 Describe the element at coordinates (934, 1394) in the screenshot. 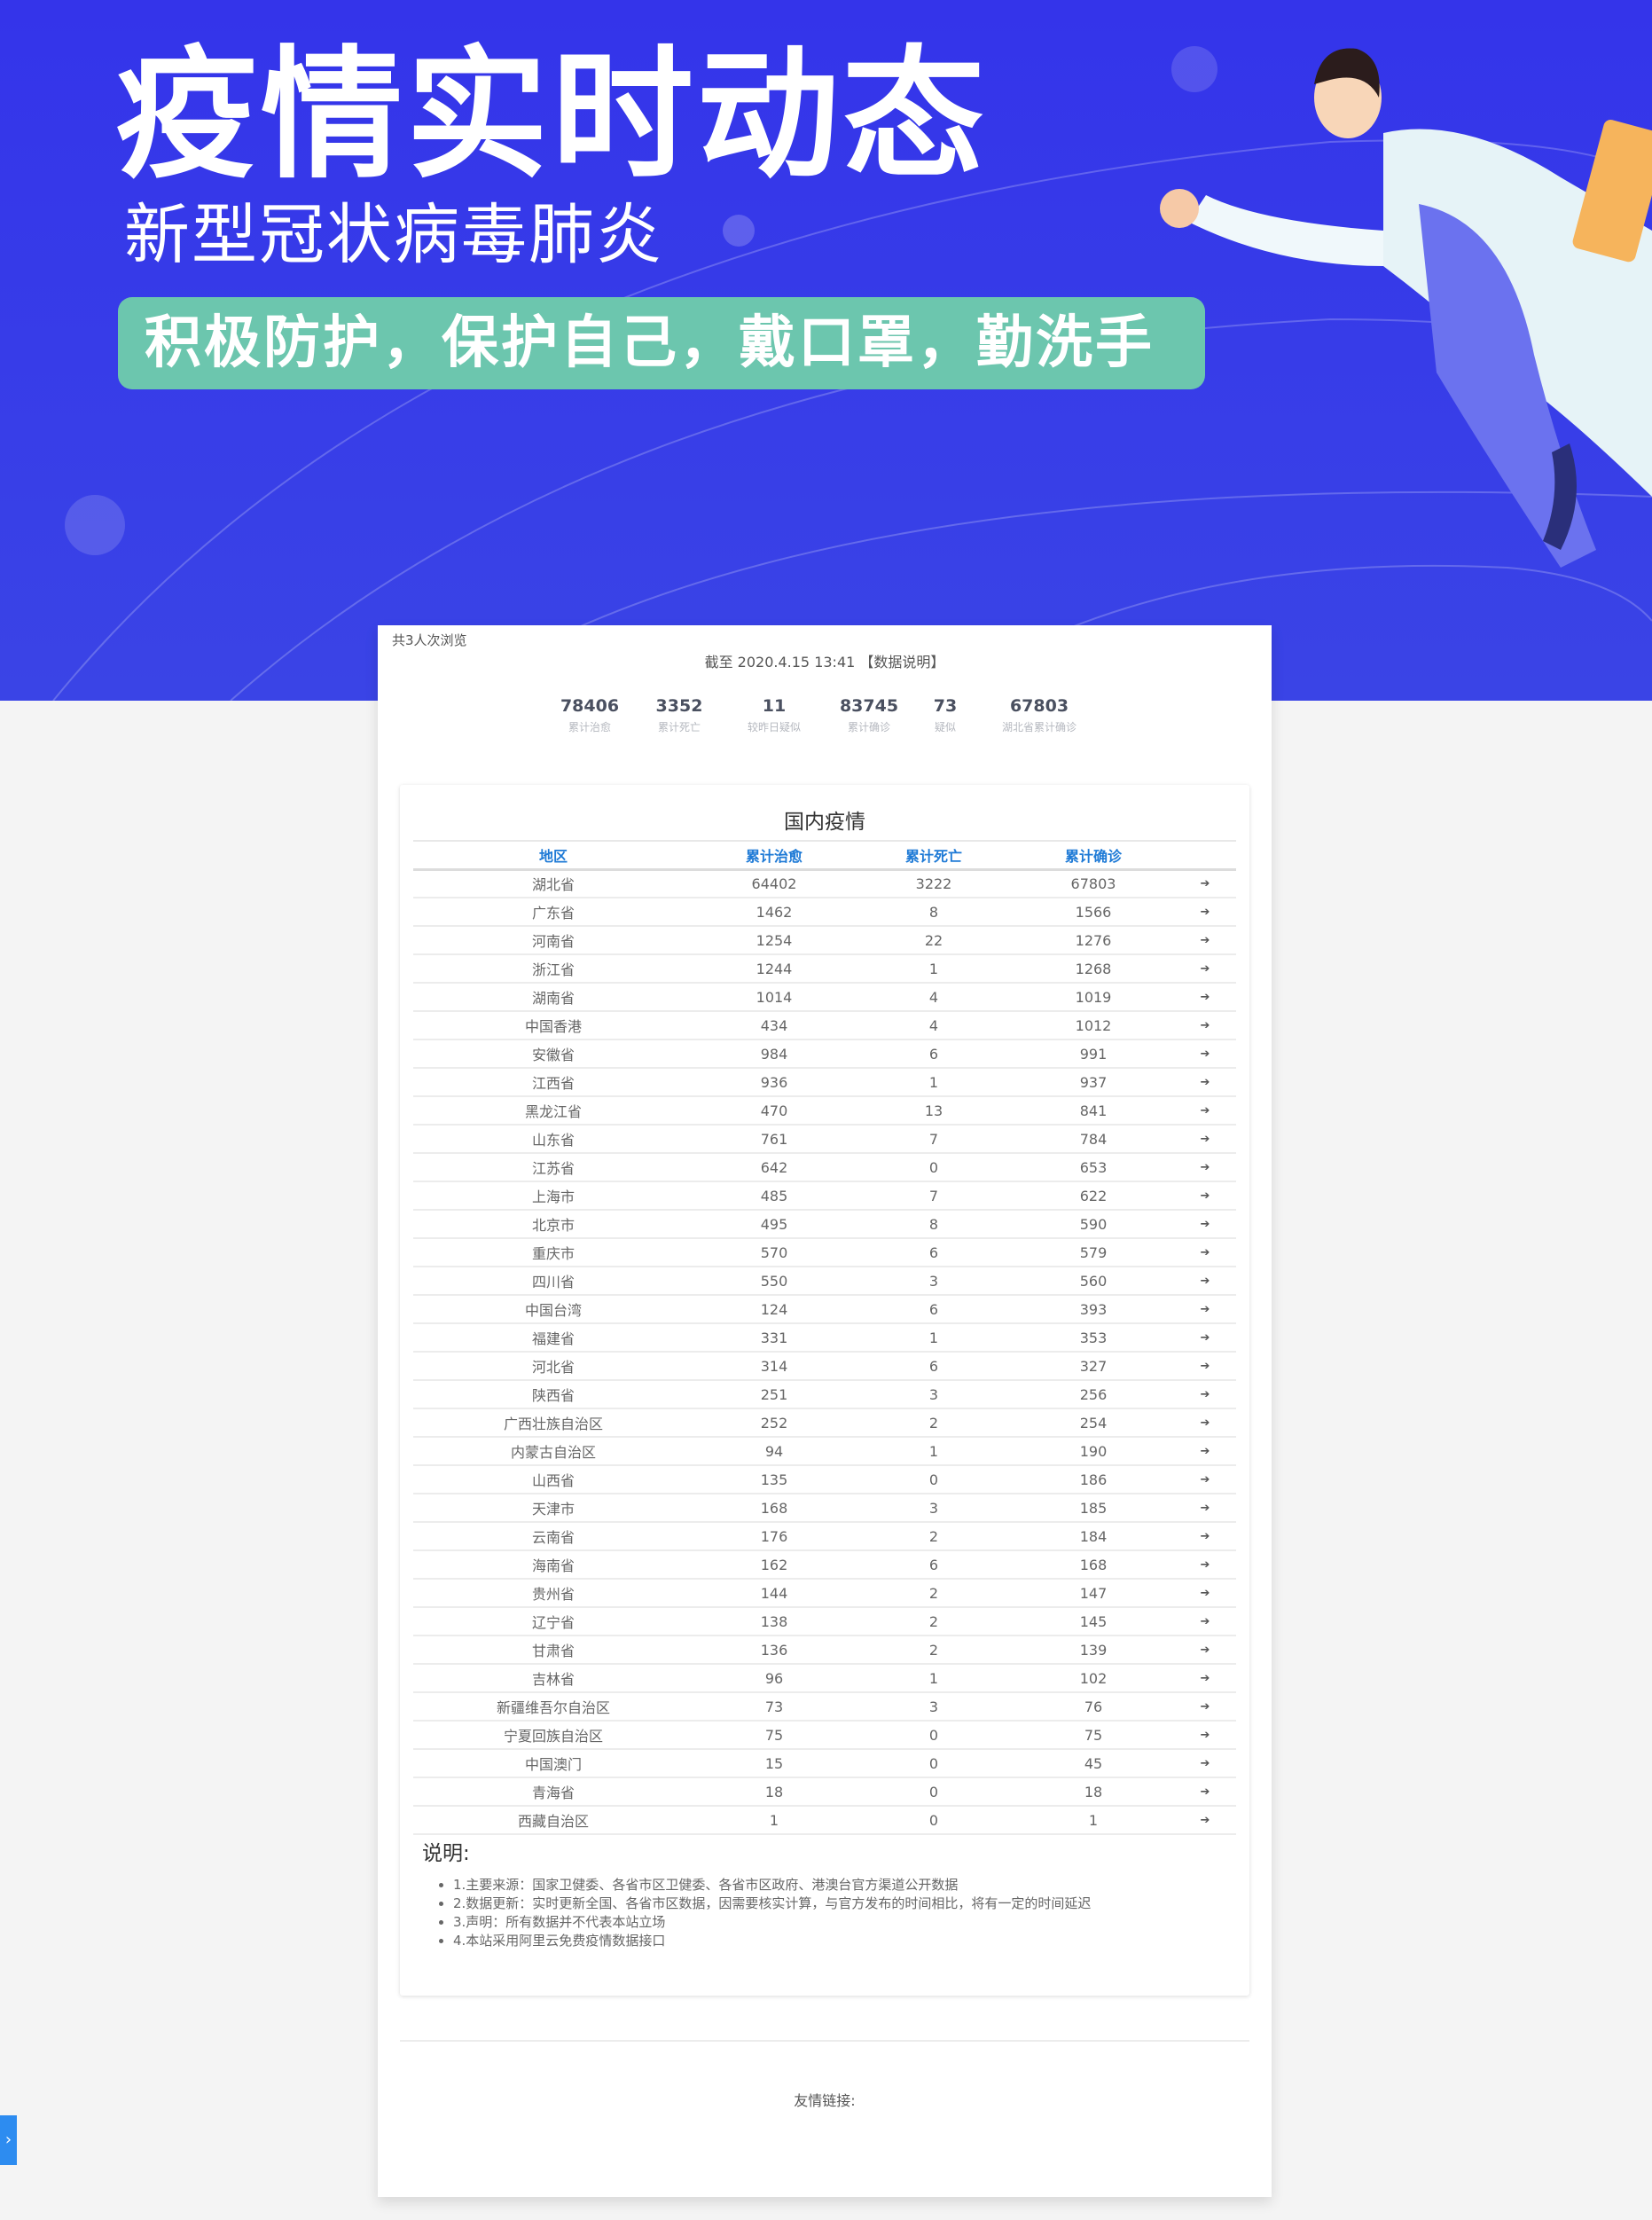

I see `death-count: 3` at that location.